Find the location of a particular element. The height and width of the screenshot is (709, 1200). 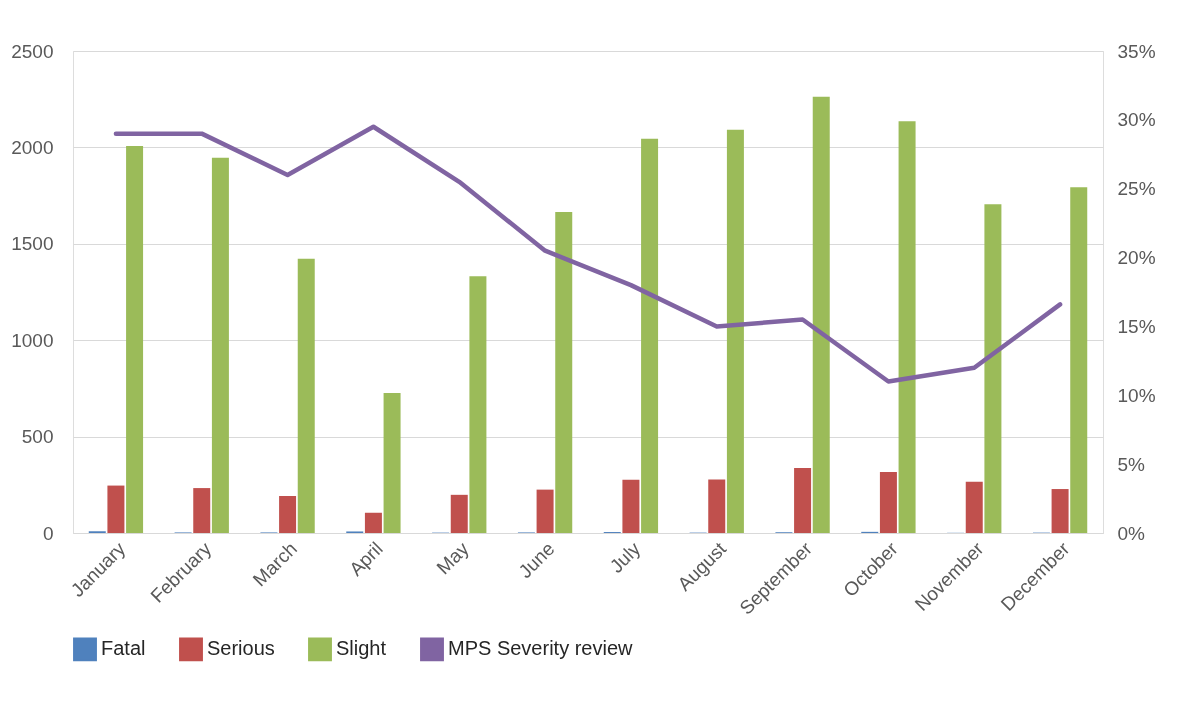

y2-tick-label: 35% is located at coordinates (1136, 51).